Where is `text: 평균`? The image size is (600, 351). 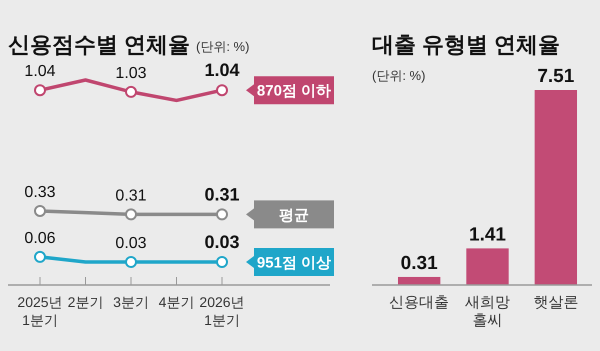
text: 평균 is located at coordinates (294, 215).